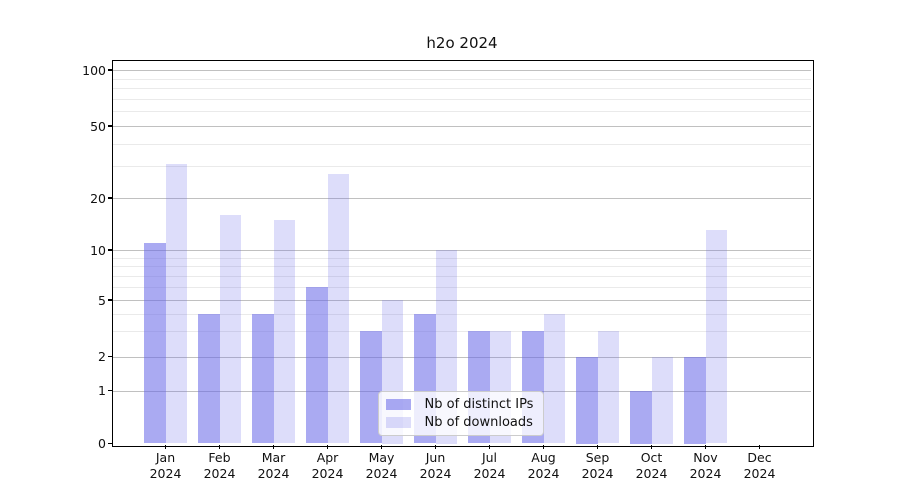 Image resolution: width=900 pixels, height=500 pixels. What do you see at coordinates (327, 465) in the screenshot?
I see `x-tick-label: Apr 2024` at bounding box center [327, 465].